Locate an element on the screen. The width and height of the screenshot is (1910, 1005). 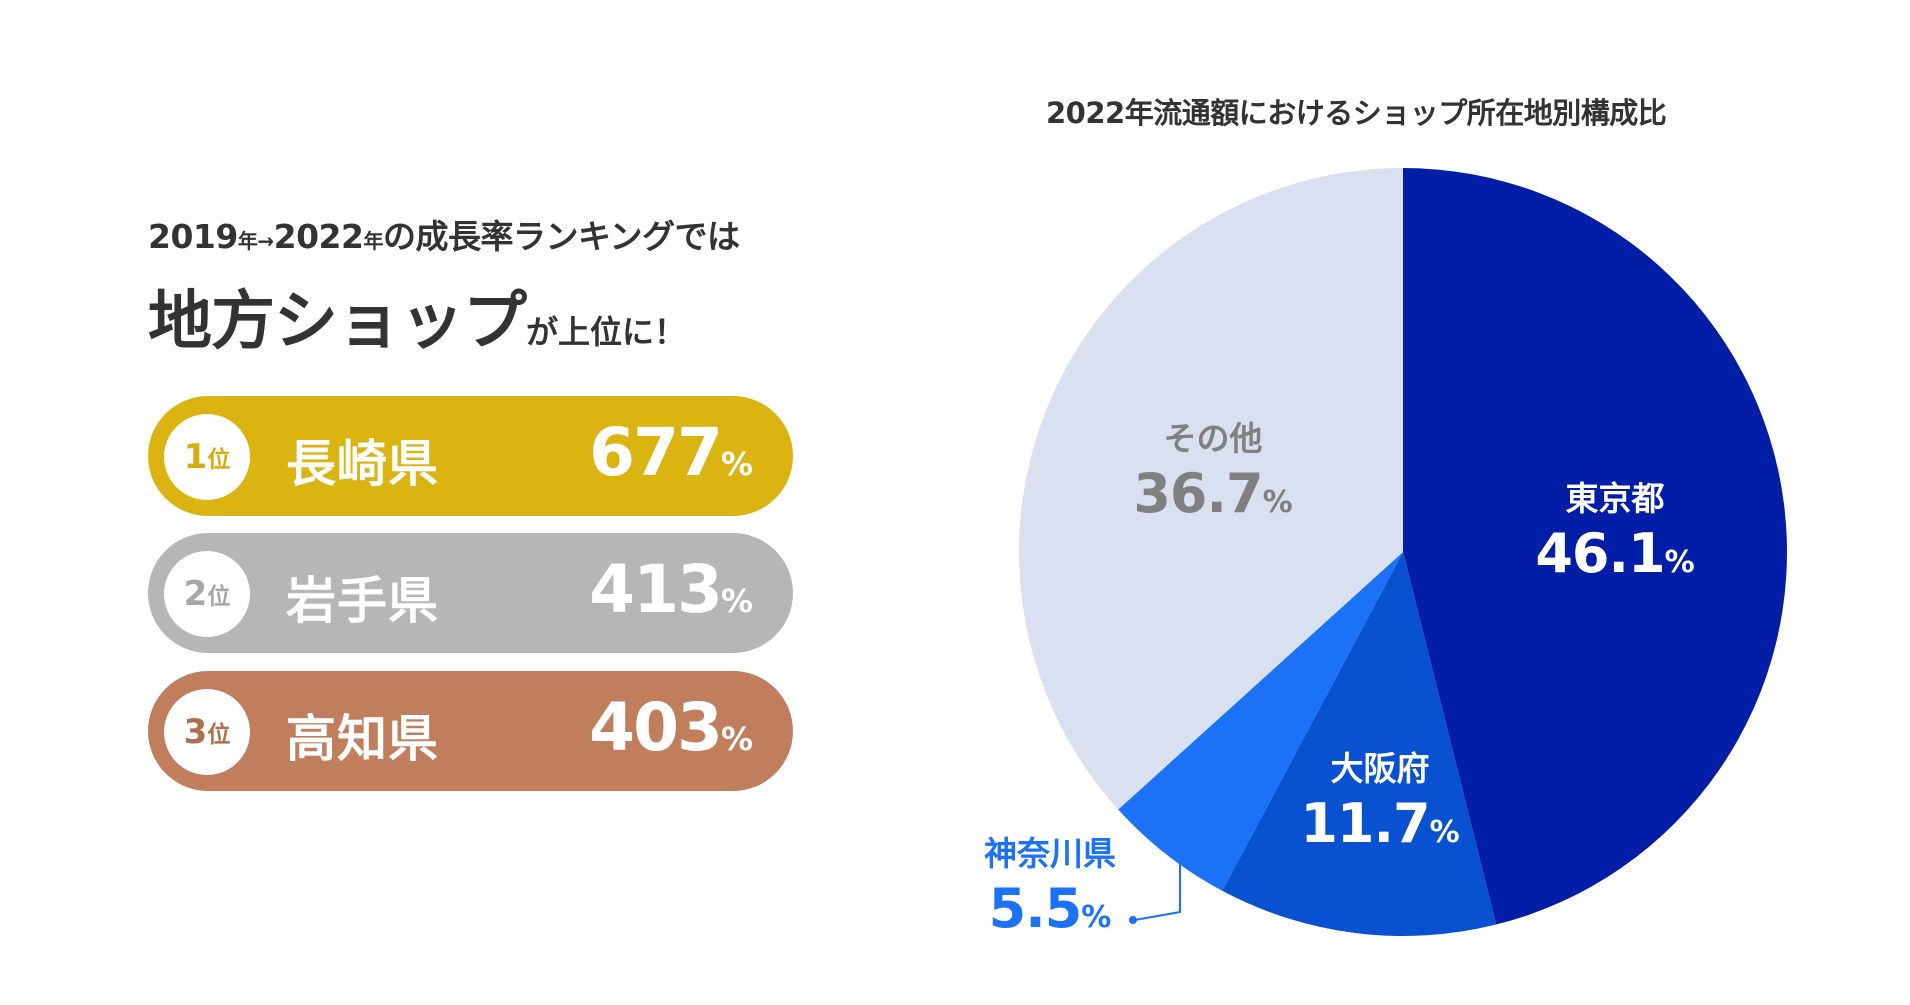
ranking-headline: 地方ショップが上位に！ is located at coordinates (417, 316).